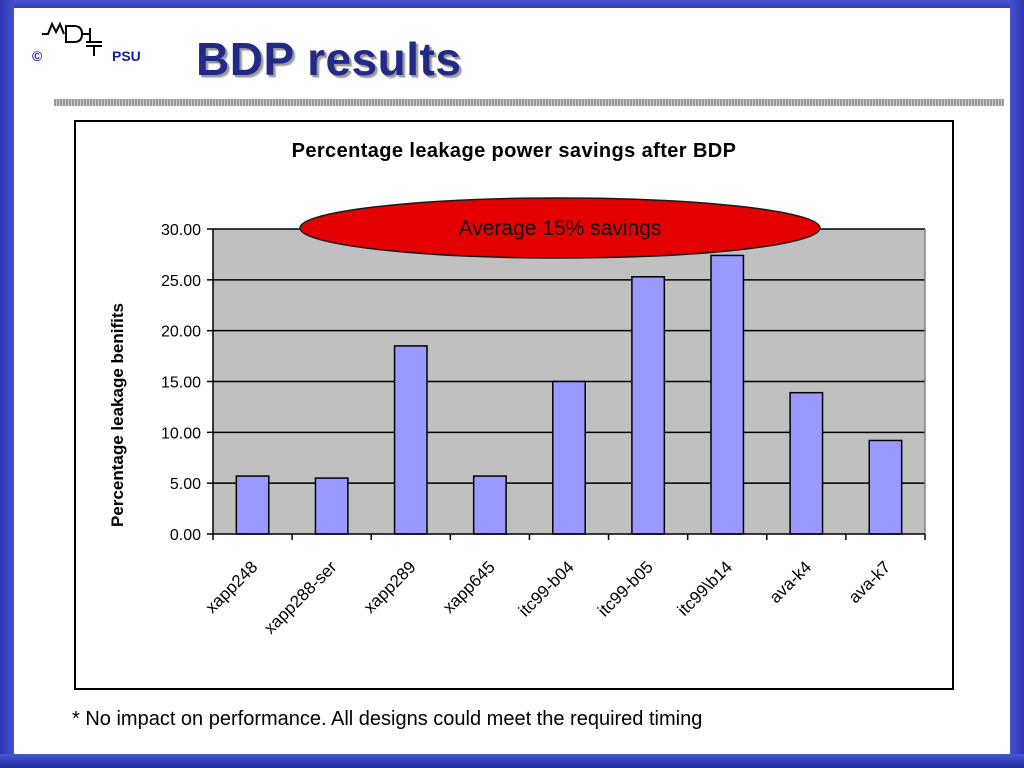  I want to click on frame-left, so click(7, 384).